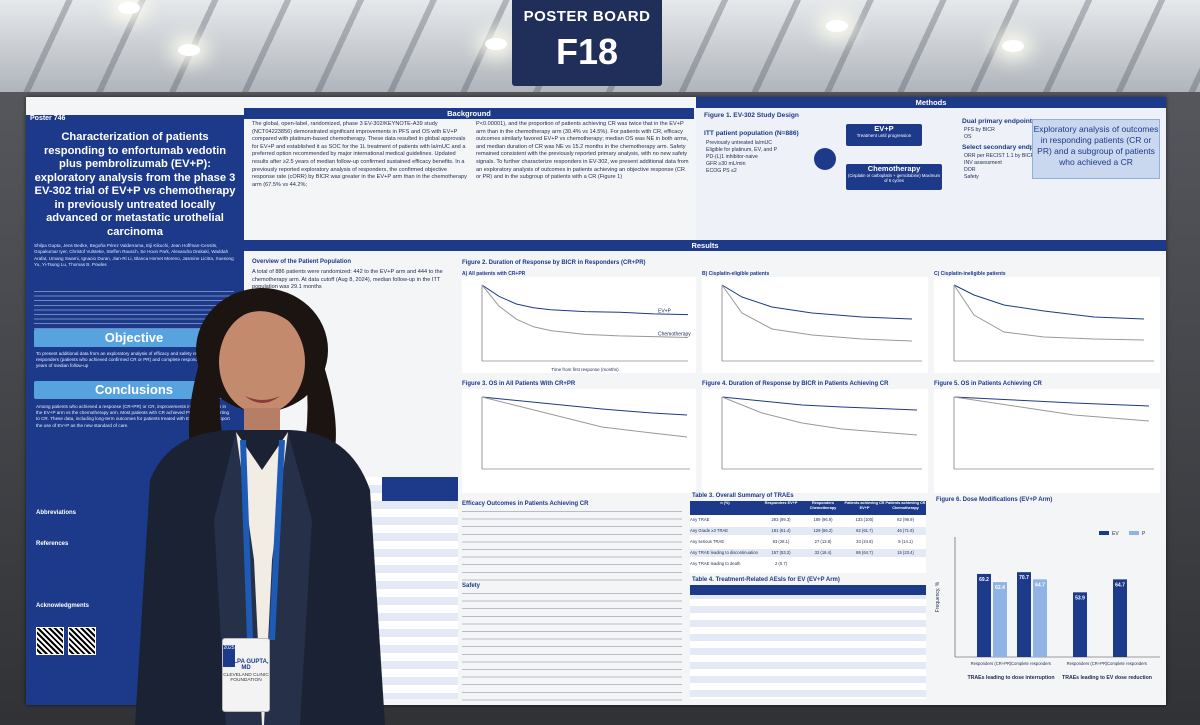  What do you see at coordinates (229, 656) in the screenshot?
I see `badge-year: 2025` at bounding box center [229, 656].